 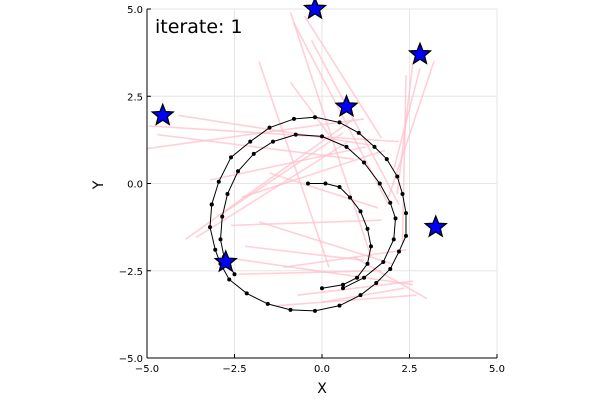 I want to click on y-tick-label: −2.5, so click(x=131, y=272).